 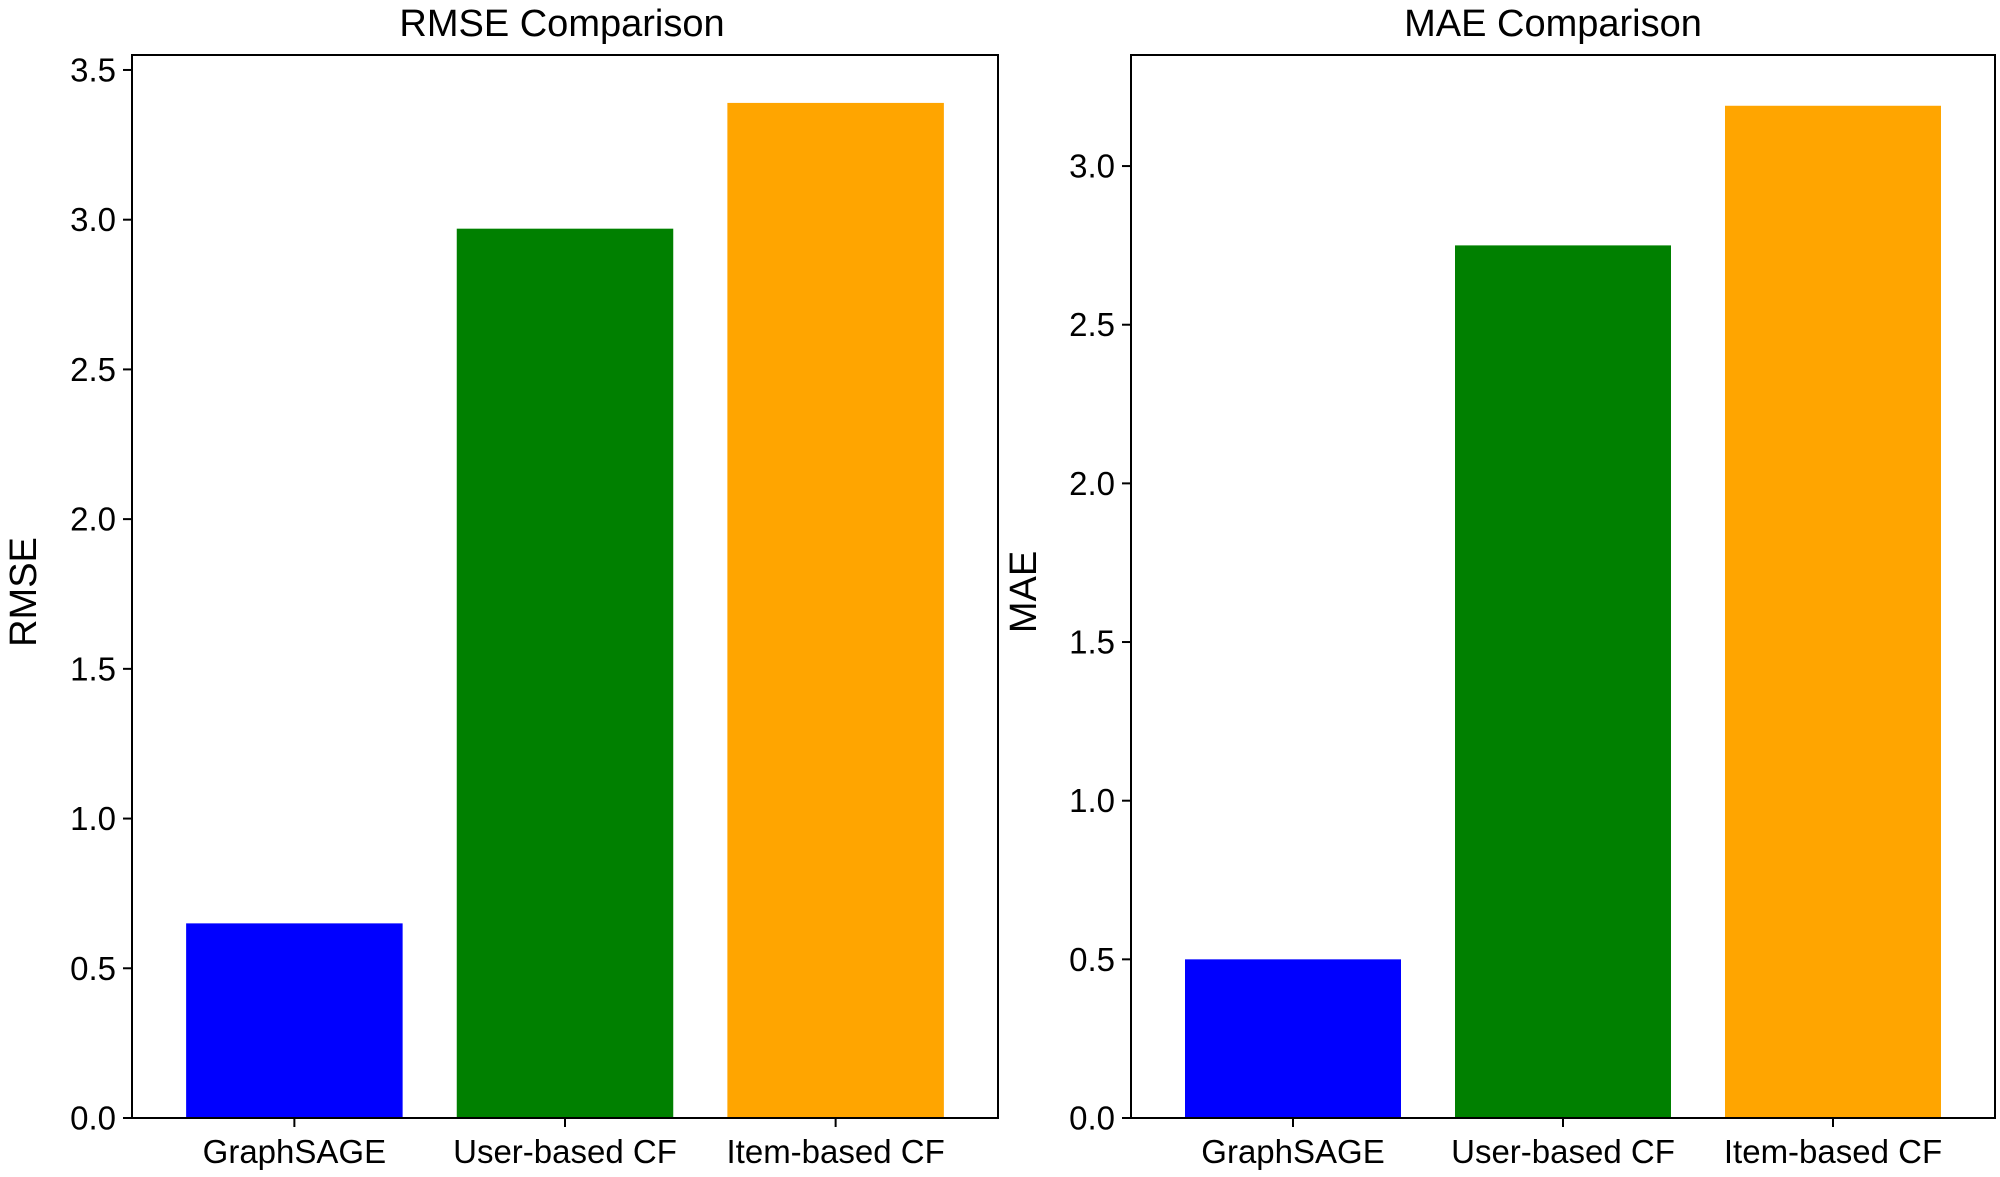 I want to click on chart-title: RMSE Comparison, so click(x=561, y=24).